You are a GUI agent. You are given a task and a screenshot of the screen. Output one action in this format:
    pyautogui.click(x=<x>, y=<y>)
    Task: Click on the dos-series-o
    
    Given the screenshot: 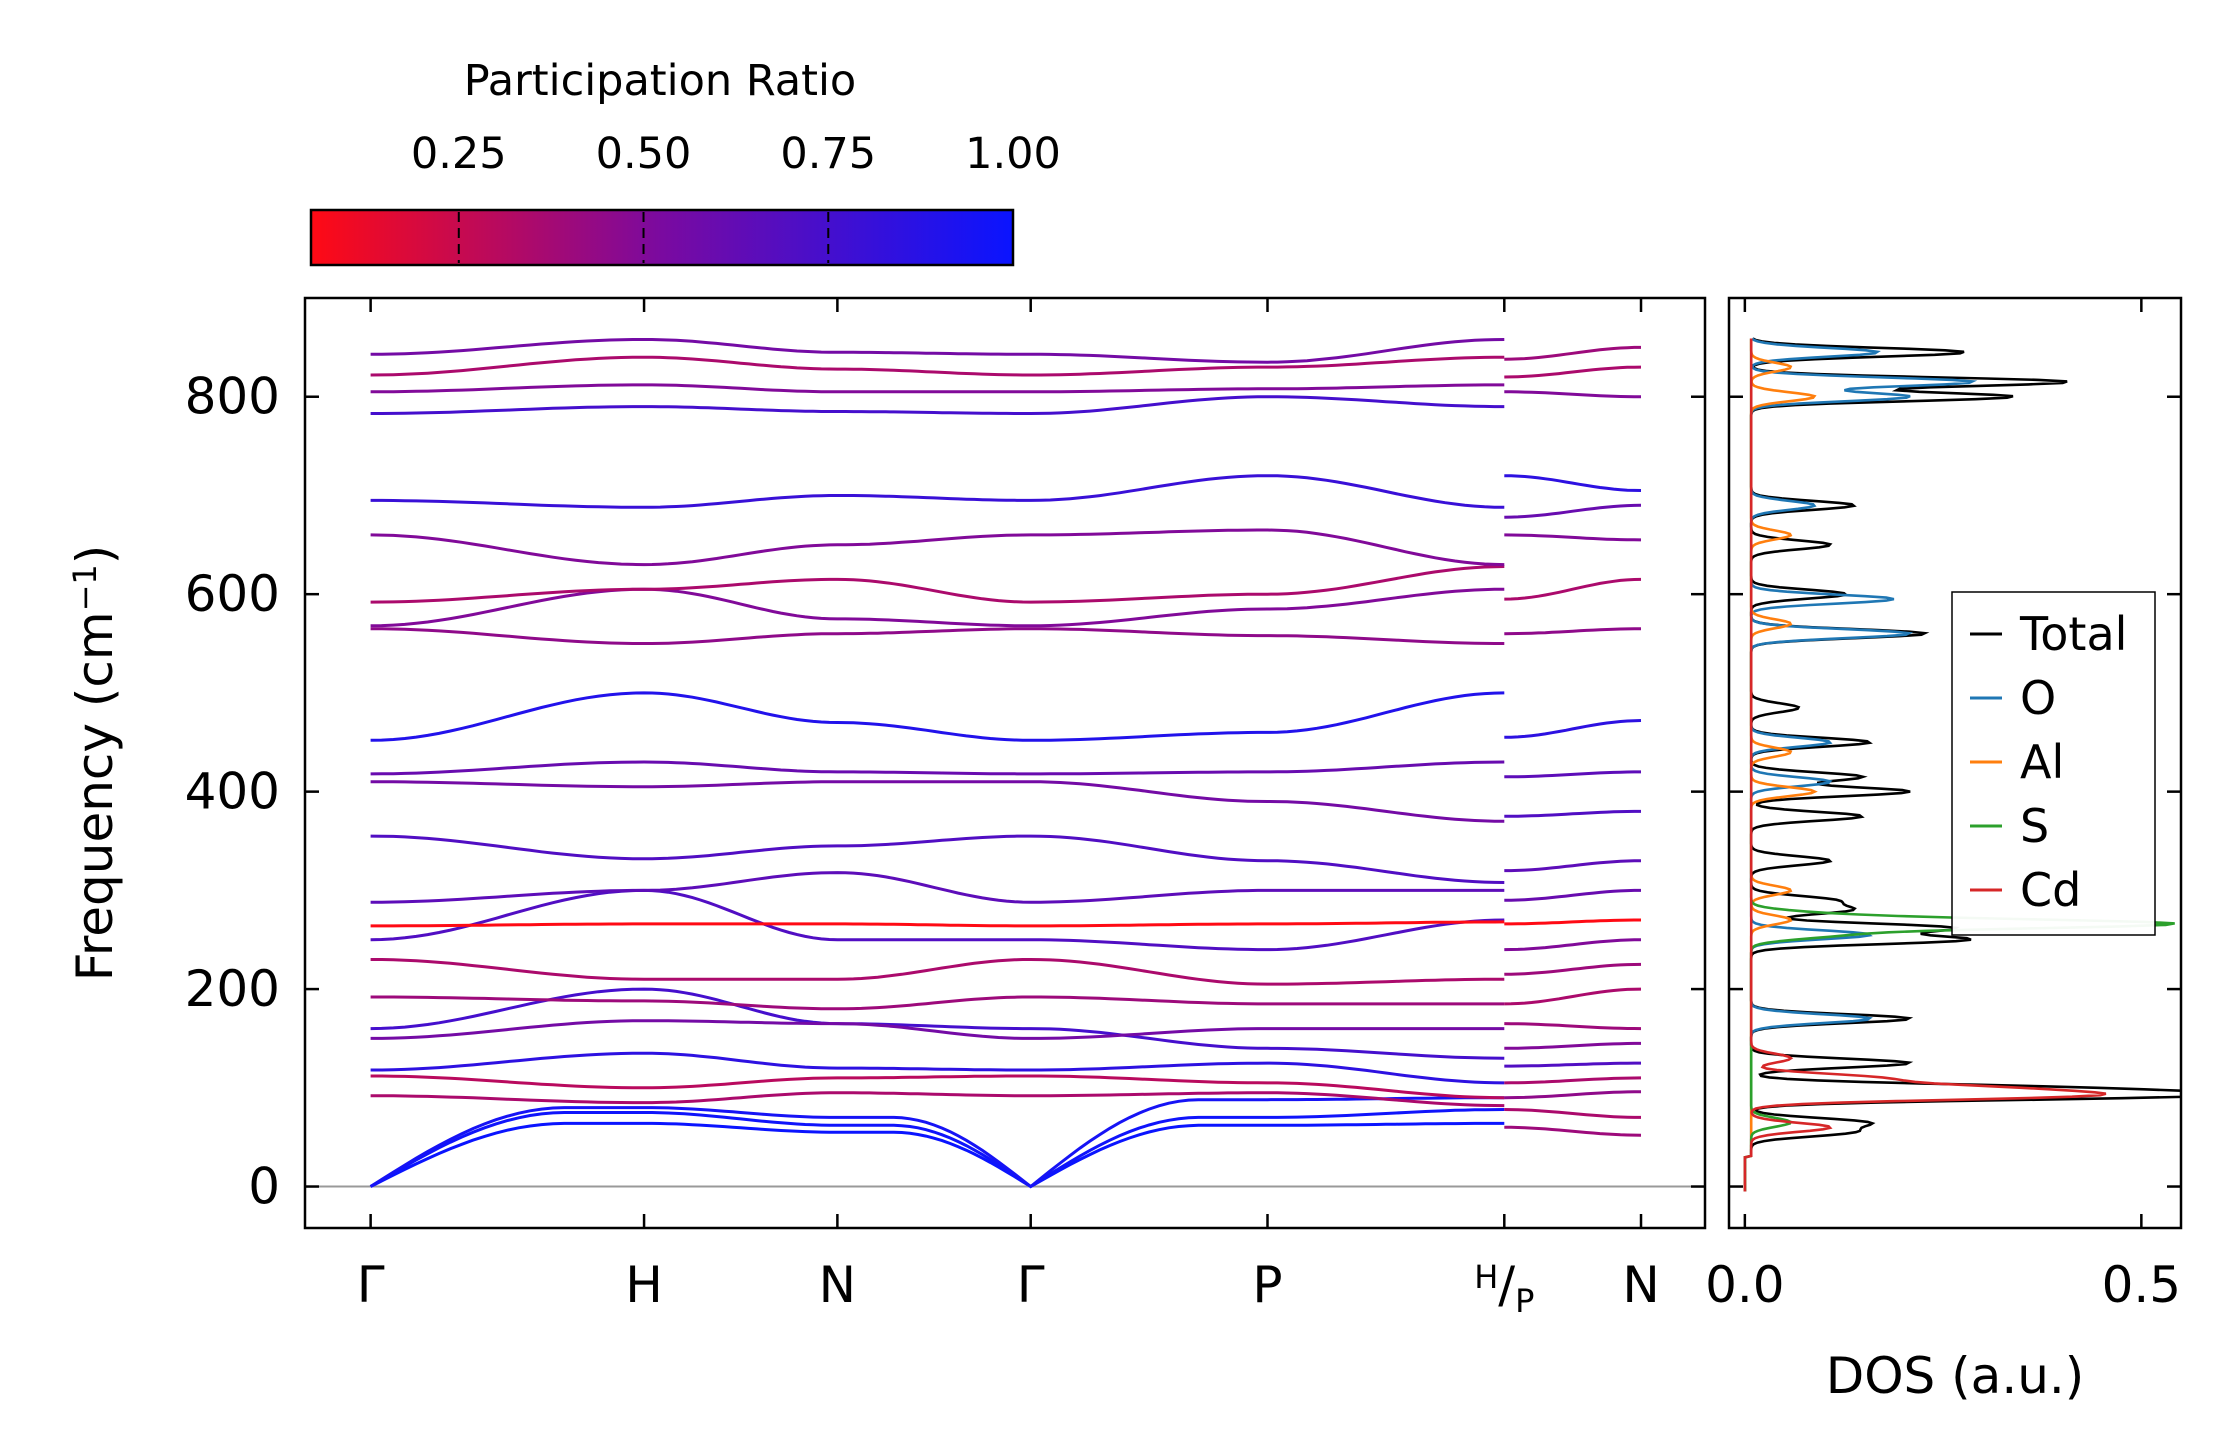 What is the action you would take?
    pyautogui.click(x=1860, y=764)
    